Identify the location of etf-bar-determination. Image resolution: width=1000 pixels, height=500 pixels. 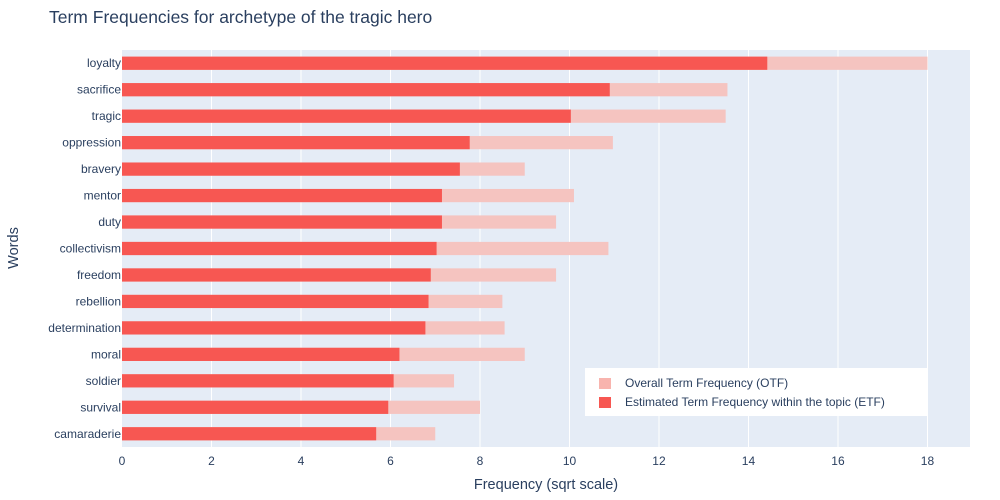
(274, 328).